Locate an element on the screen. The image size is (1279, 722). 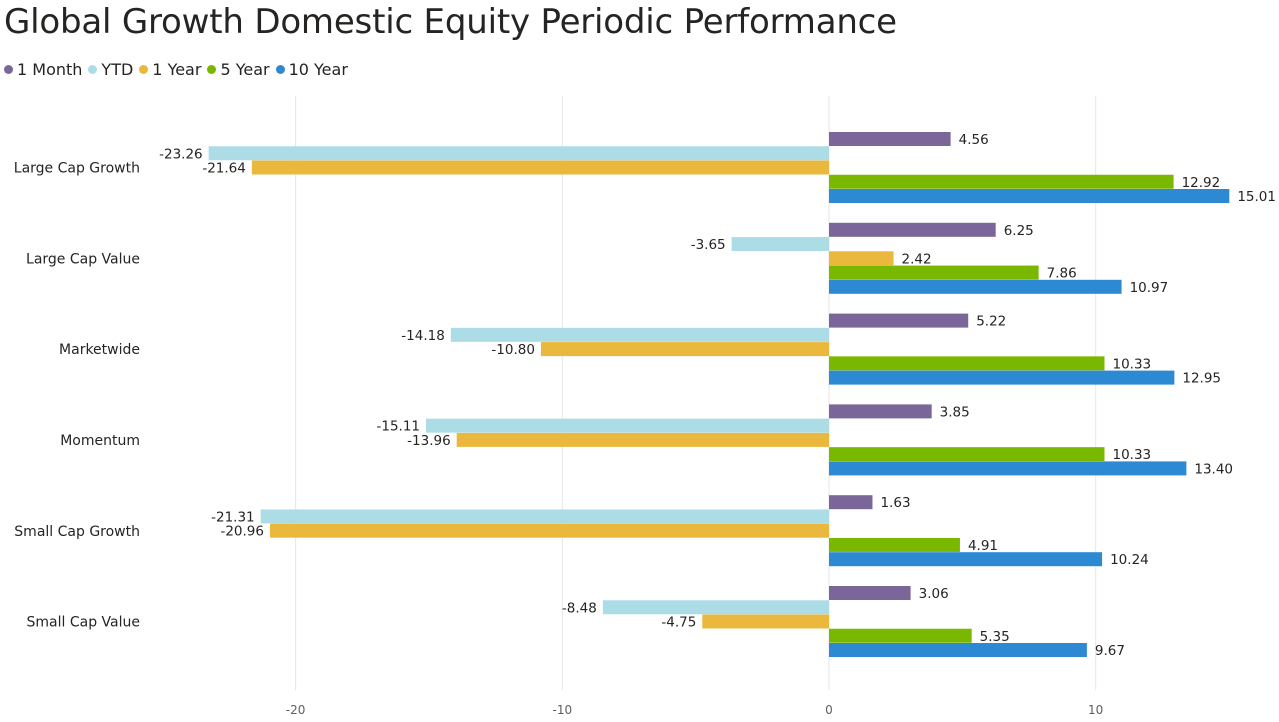
legend-item-10-year: 10 Year is located at coordinates (311, 69).